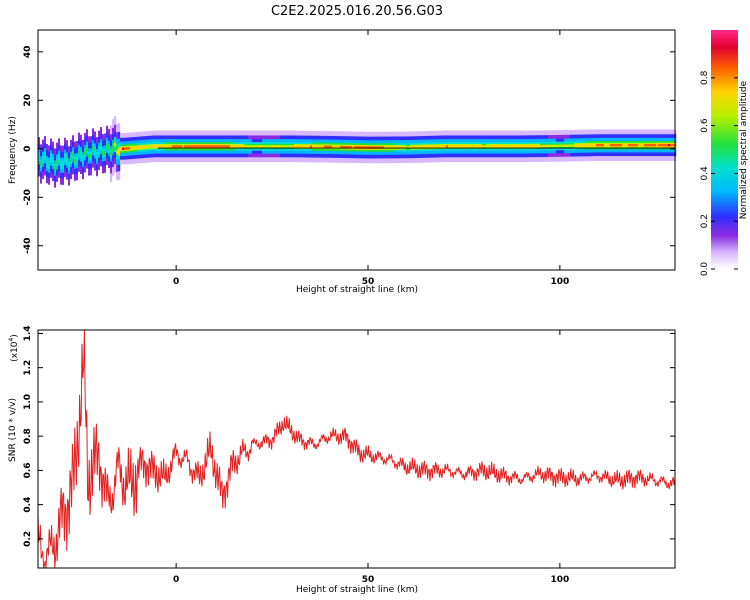 The height and width of the screenshot is (600, 750). I want to click on spectrogram-y-tick-label: -40, so click(28, 246).